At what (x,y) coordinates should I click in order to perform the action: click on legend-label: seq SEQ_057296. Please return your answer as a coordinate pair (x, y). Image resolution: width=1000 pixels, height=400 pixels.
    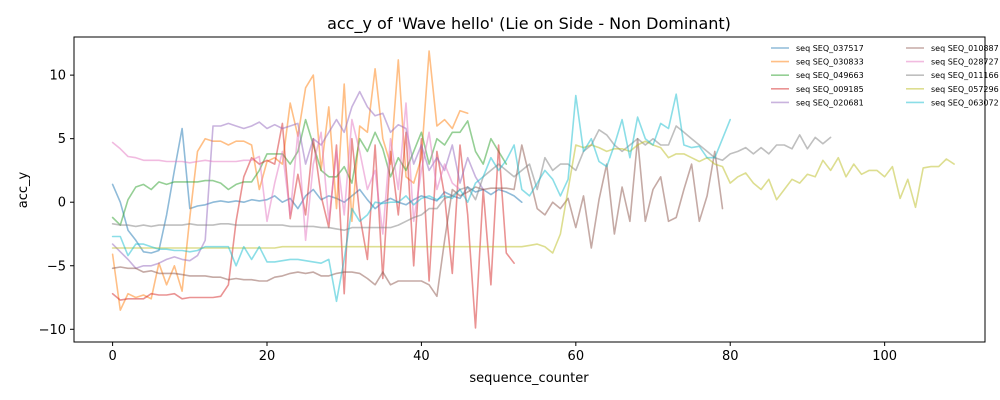
    Looking at the image, I should click on (965, 89).